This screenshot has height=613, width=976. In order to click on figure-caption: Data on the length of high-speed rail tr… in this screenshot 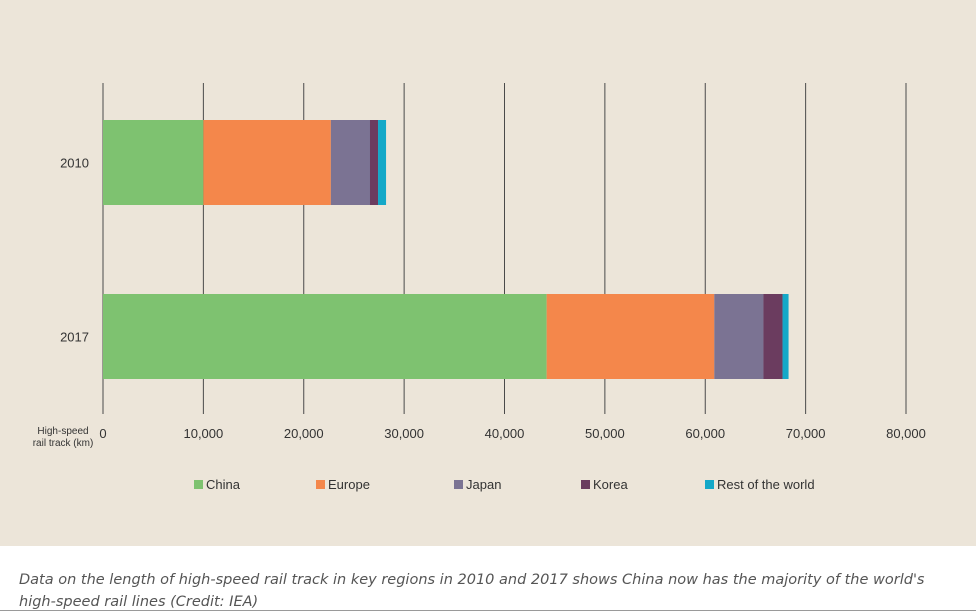, I will do `click(472, 591)`.